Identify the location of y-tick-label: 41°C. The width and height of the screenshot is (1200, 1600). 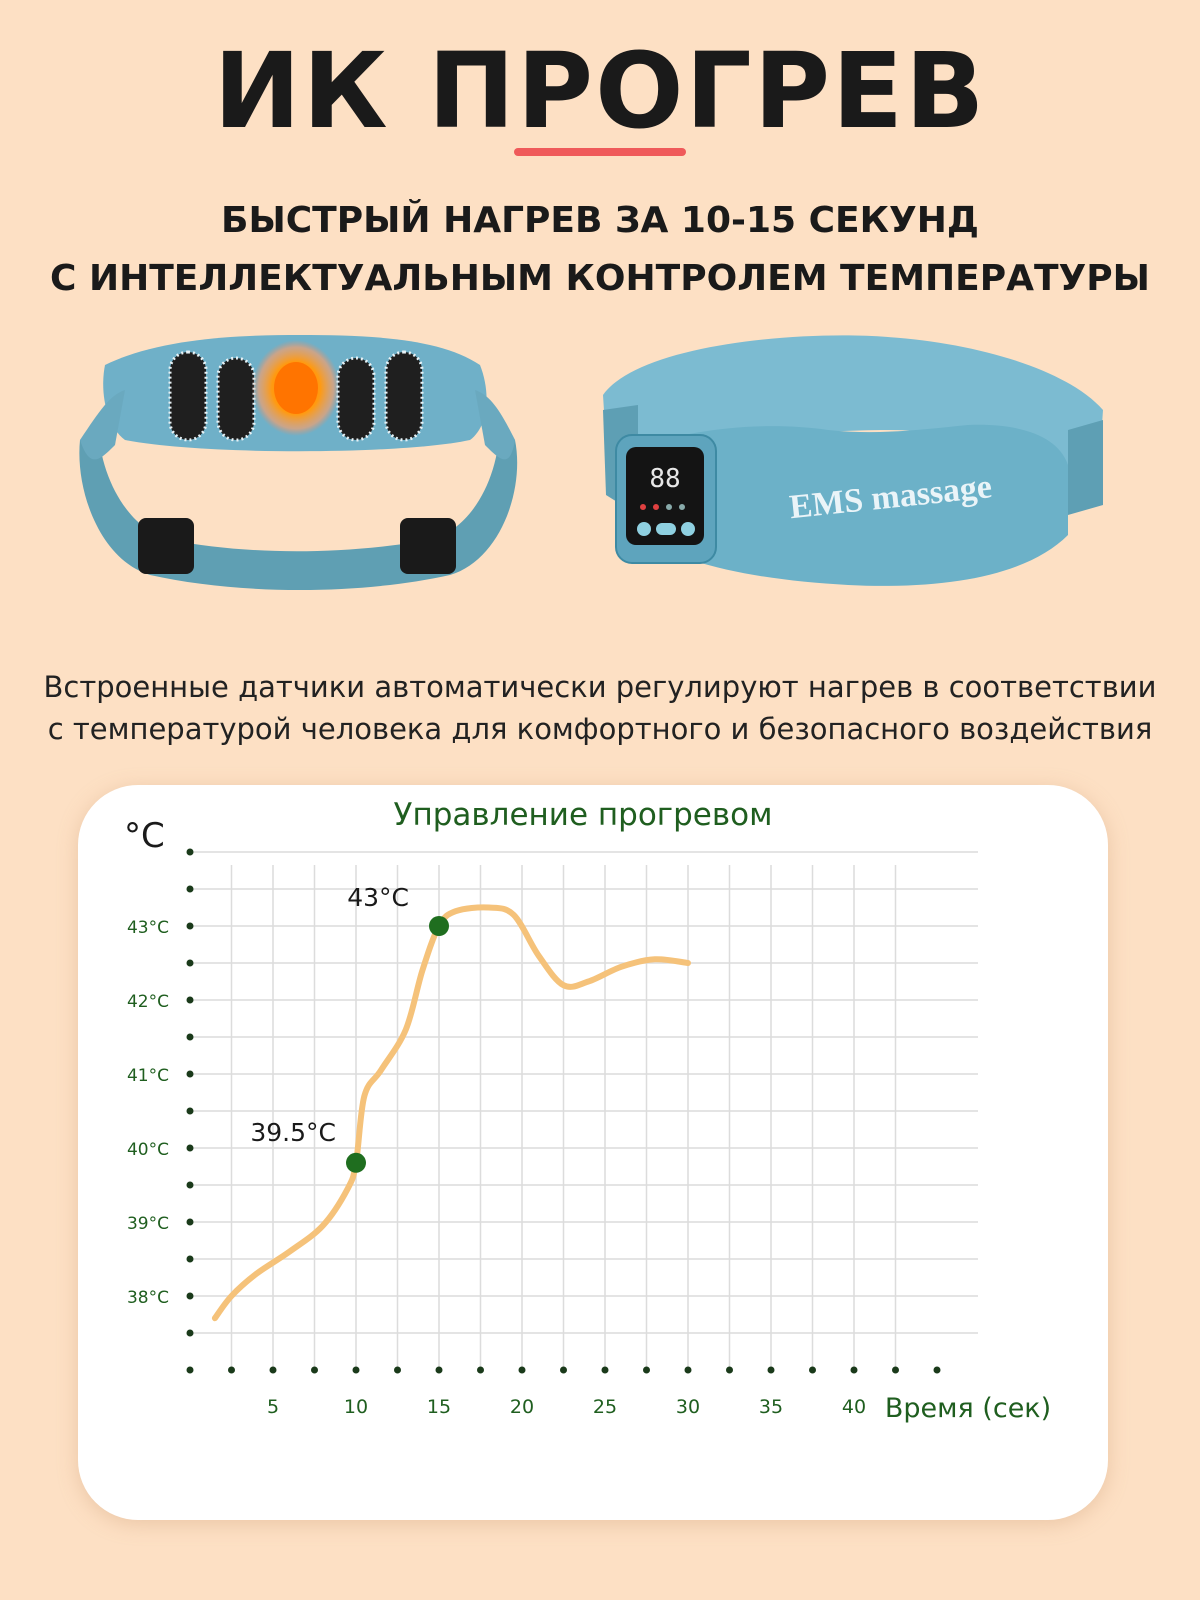
(148, 1076).